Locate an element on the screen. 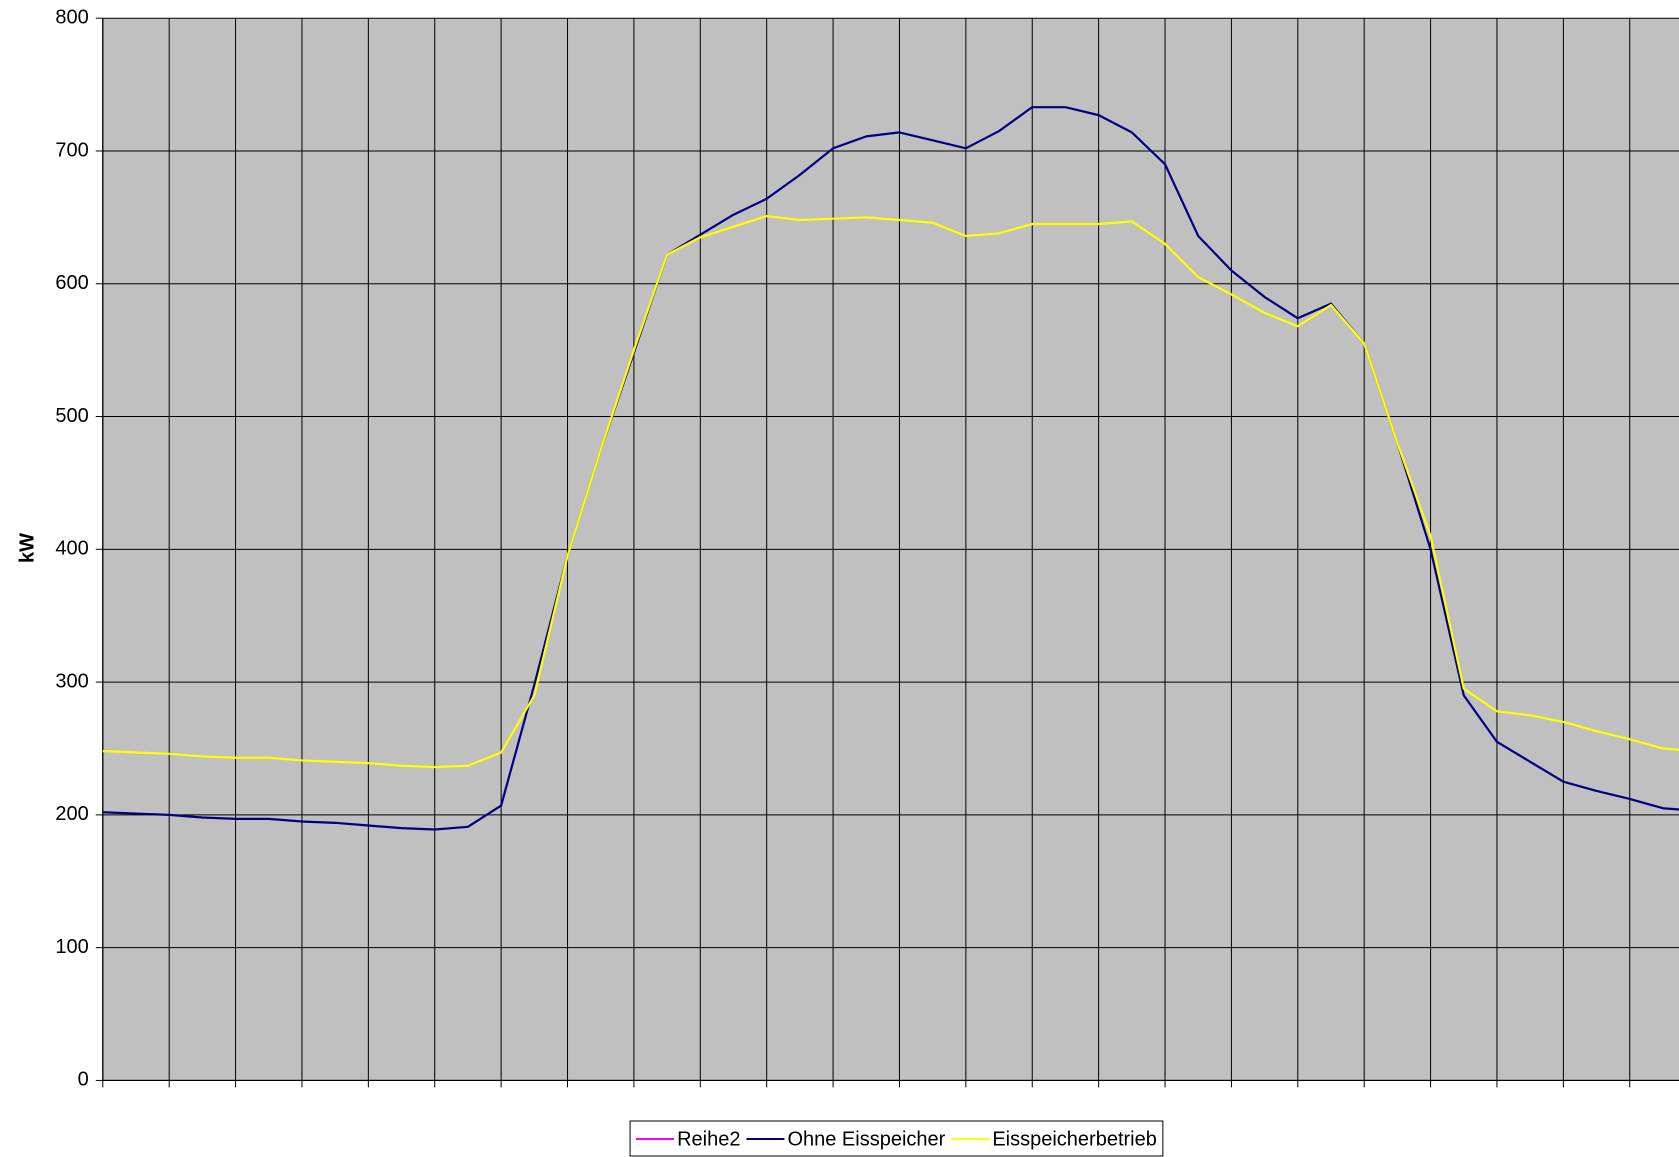 The image size is (1679, 1157). y-tick-label: 0 is located at coordinates (83, 1080).